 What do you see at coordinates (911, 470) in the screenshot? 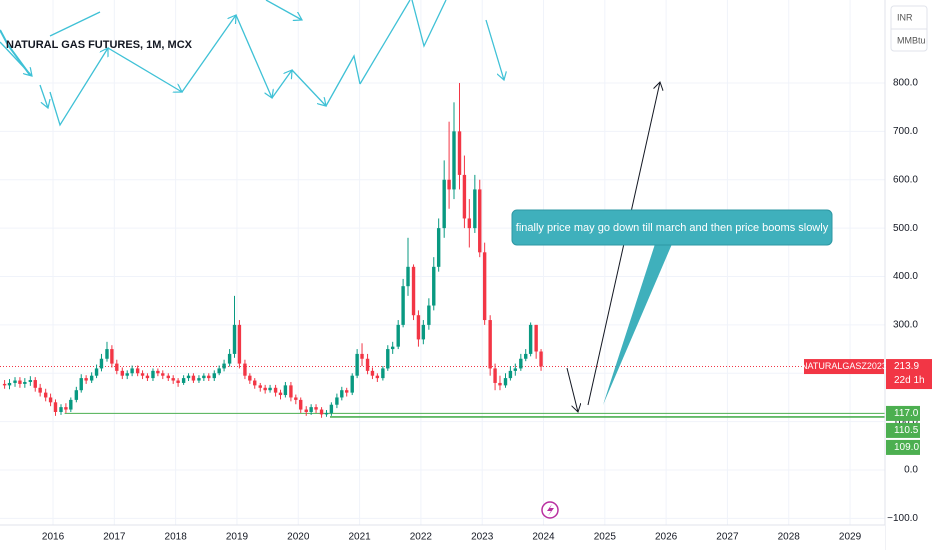
I see `y-tick-label: 0.0` at bounding box center [911, 470].